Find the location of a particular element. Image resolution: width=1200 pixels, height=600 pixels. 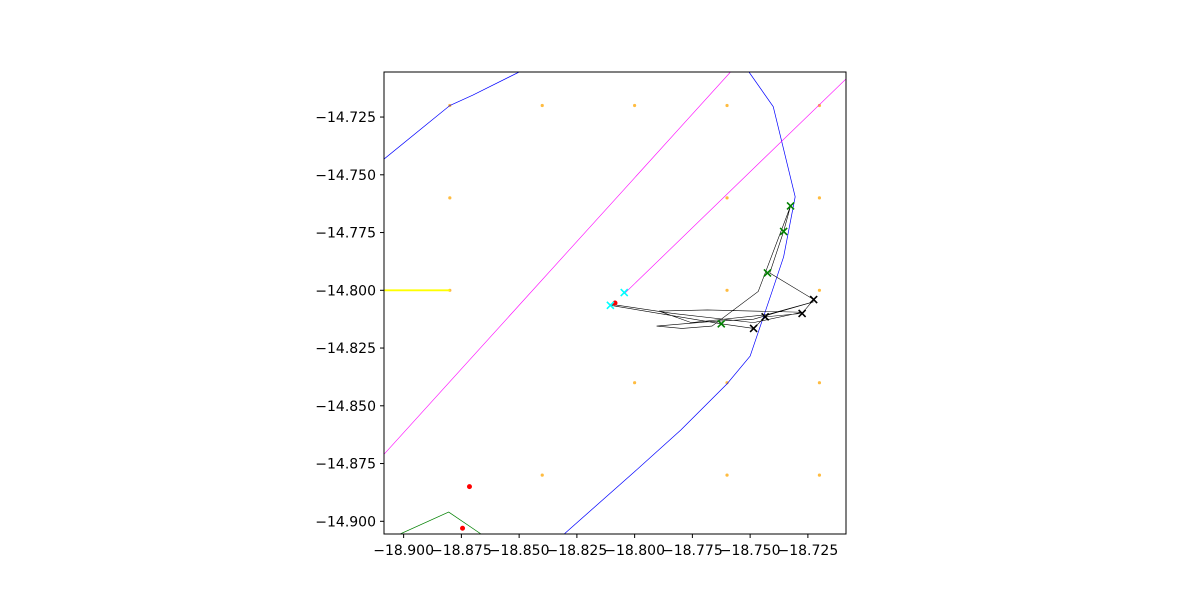

x-tick-label-2: −18.850 is located at coordinates (519, 551).